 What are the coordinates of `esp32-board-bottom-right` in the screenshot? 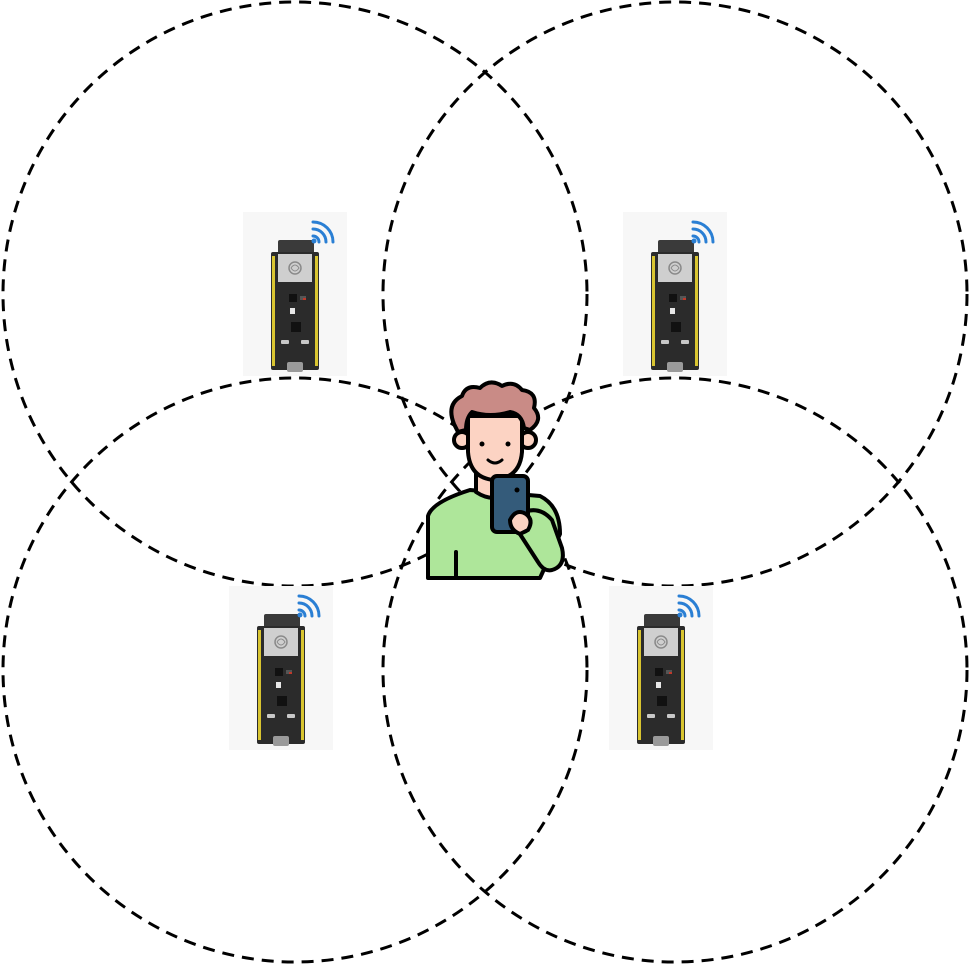 It's located at (661, 668).